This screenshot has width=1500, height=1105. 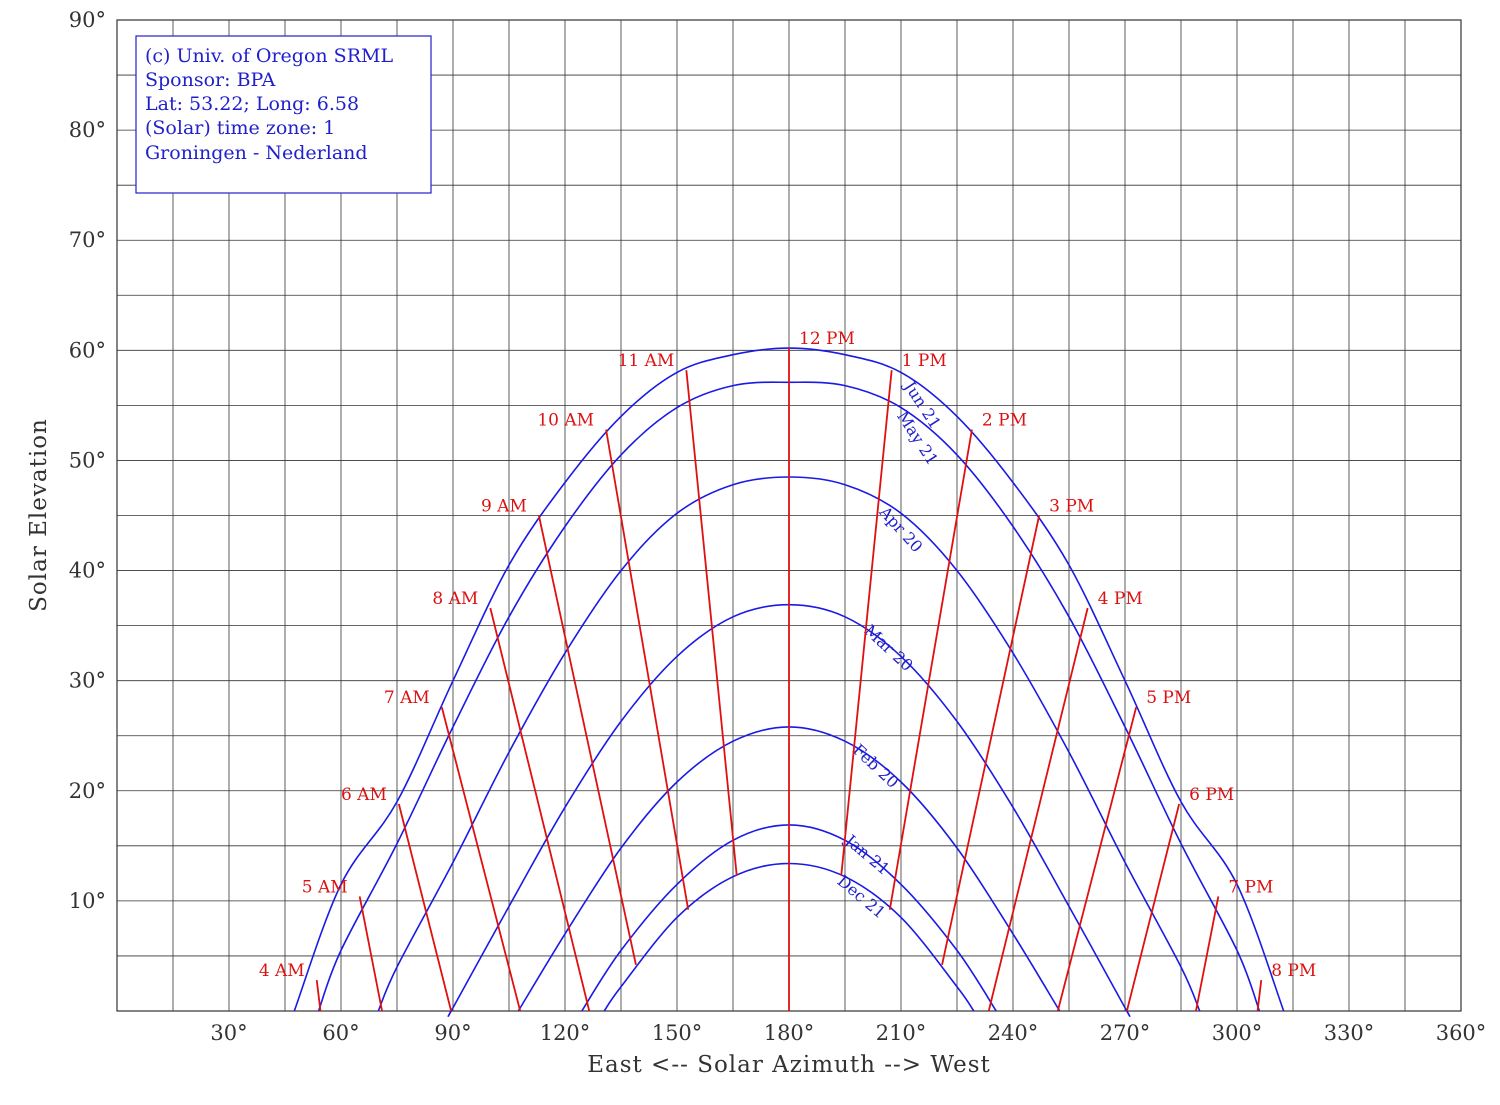 I want to click on hour-label-8-am: 8 AM, so click(x=455, y=599).